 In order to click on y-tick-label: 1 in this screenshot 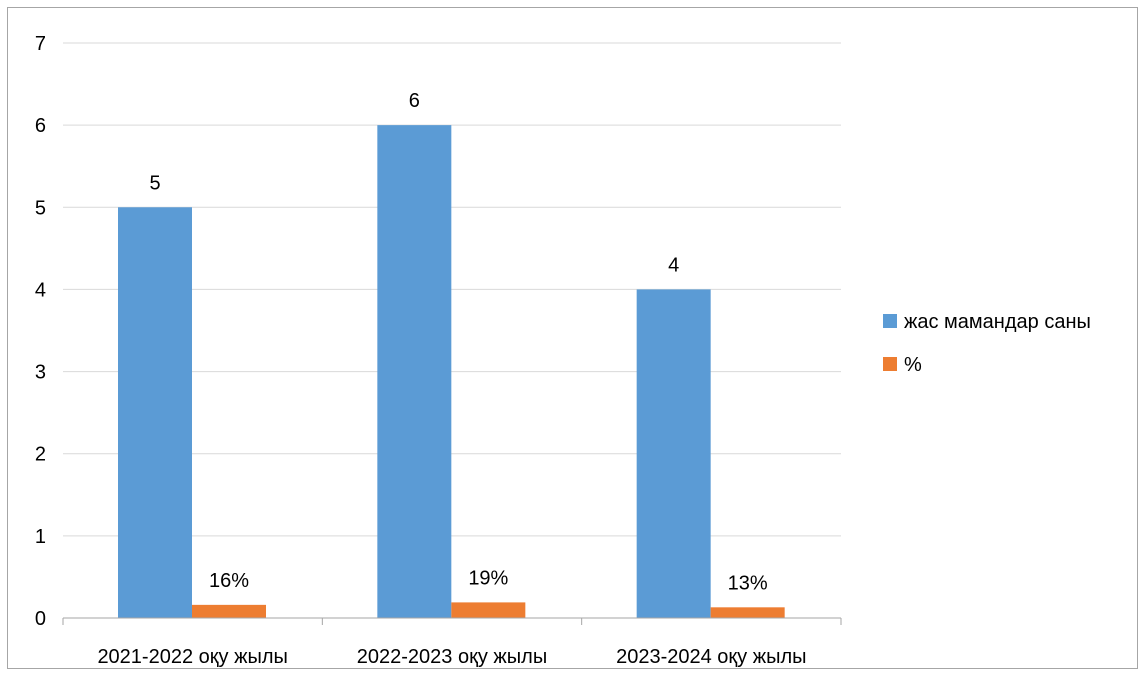, I will do `click(40, 537)`.